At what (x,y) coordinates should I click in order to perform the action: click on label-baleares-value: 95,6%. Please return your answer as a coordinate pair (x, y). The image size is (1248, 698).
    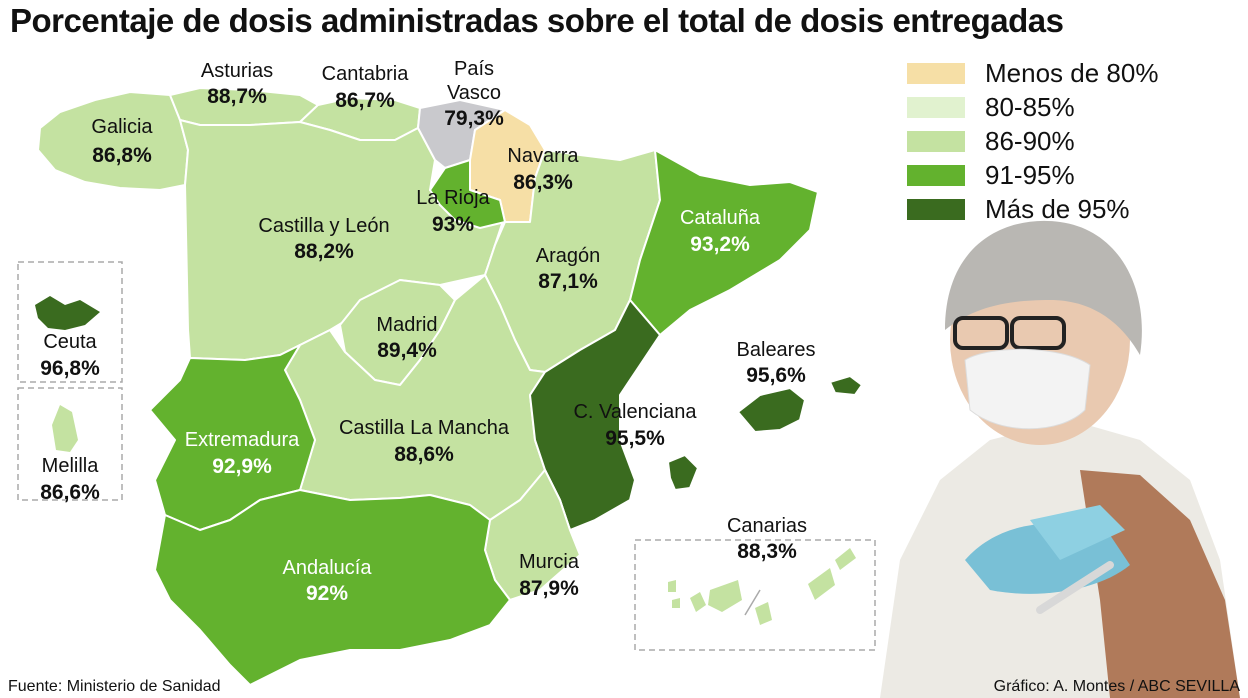
    Looking at the image, I should click on (776, 375).